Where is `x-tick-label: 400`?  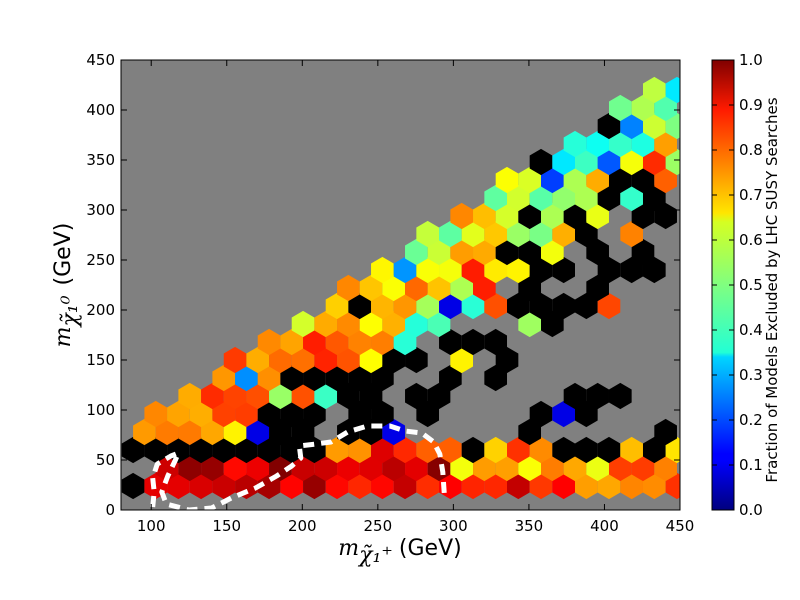 x-tick-label: 400 is located at coordinates (604, 526).